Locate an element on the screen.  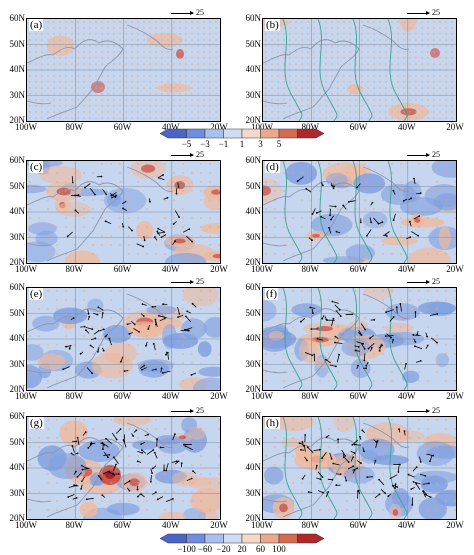
reference-vector-label: 25 is located at coordinates (436, 154).